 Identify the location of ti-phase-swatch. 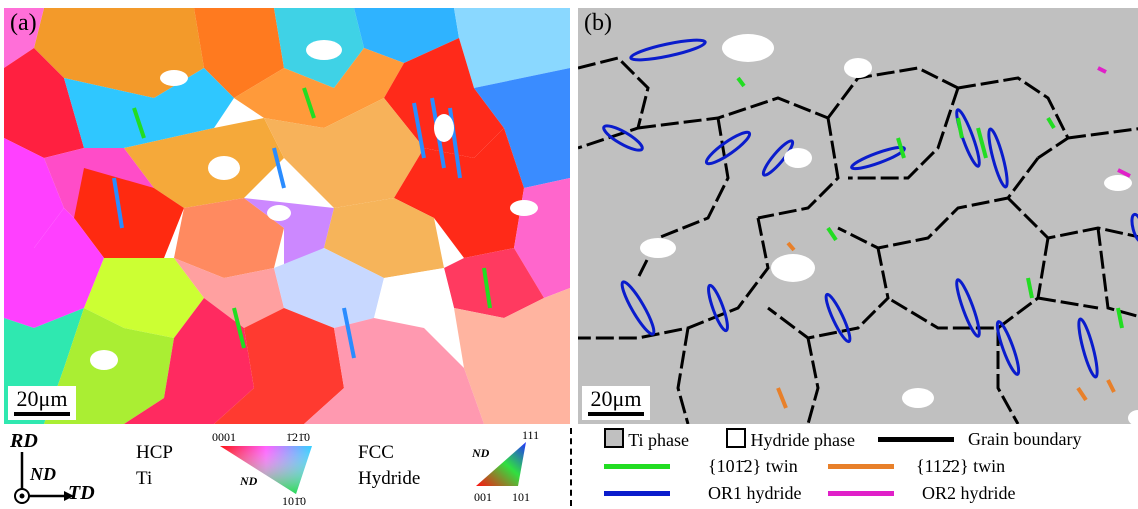
(614, 438).